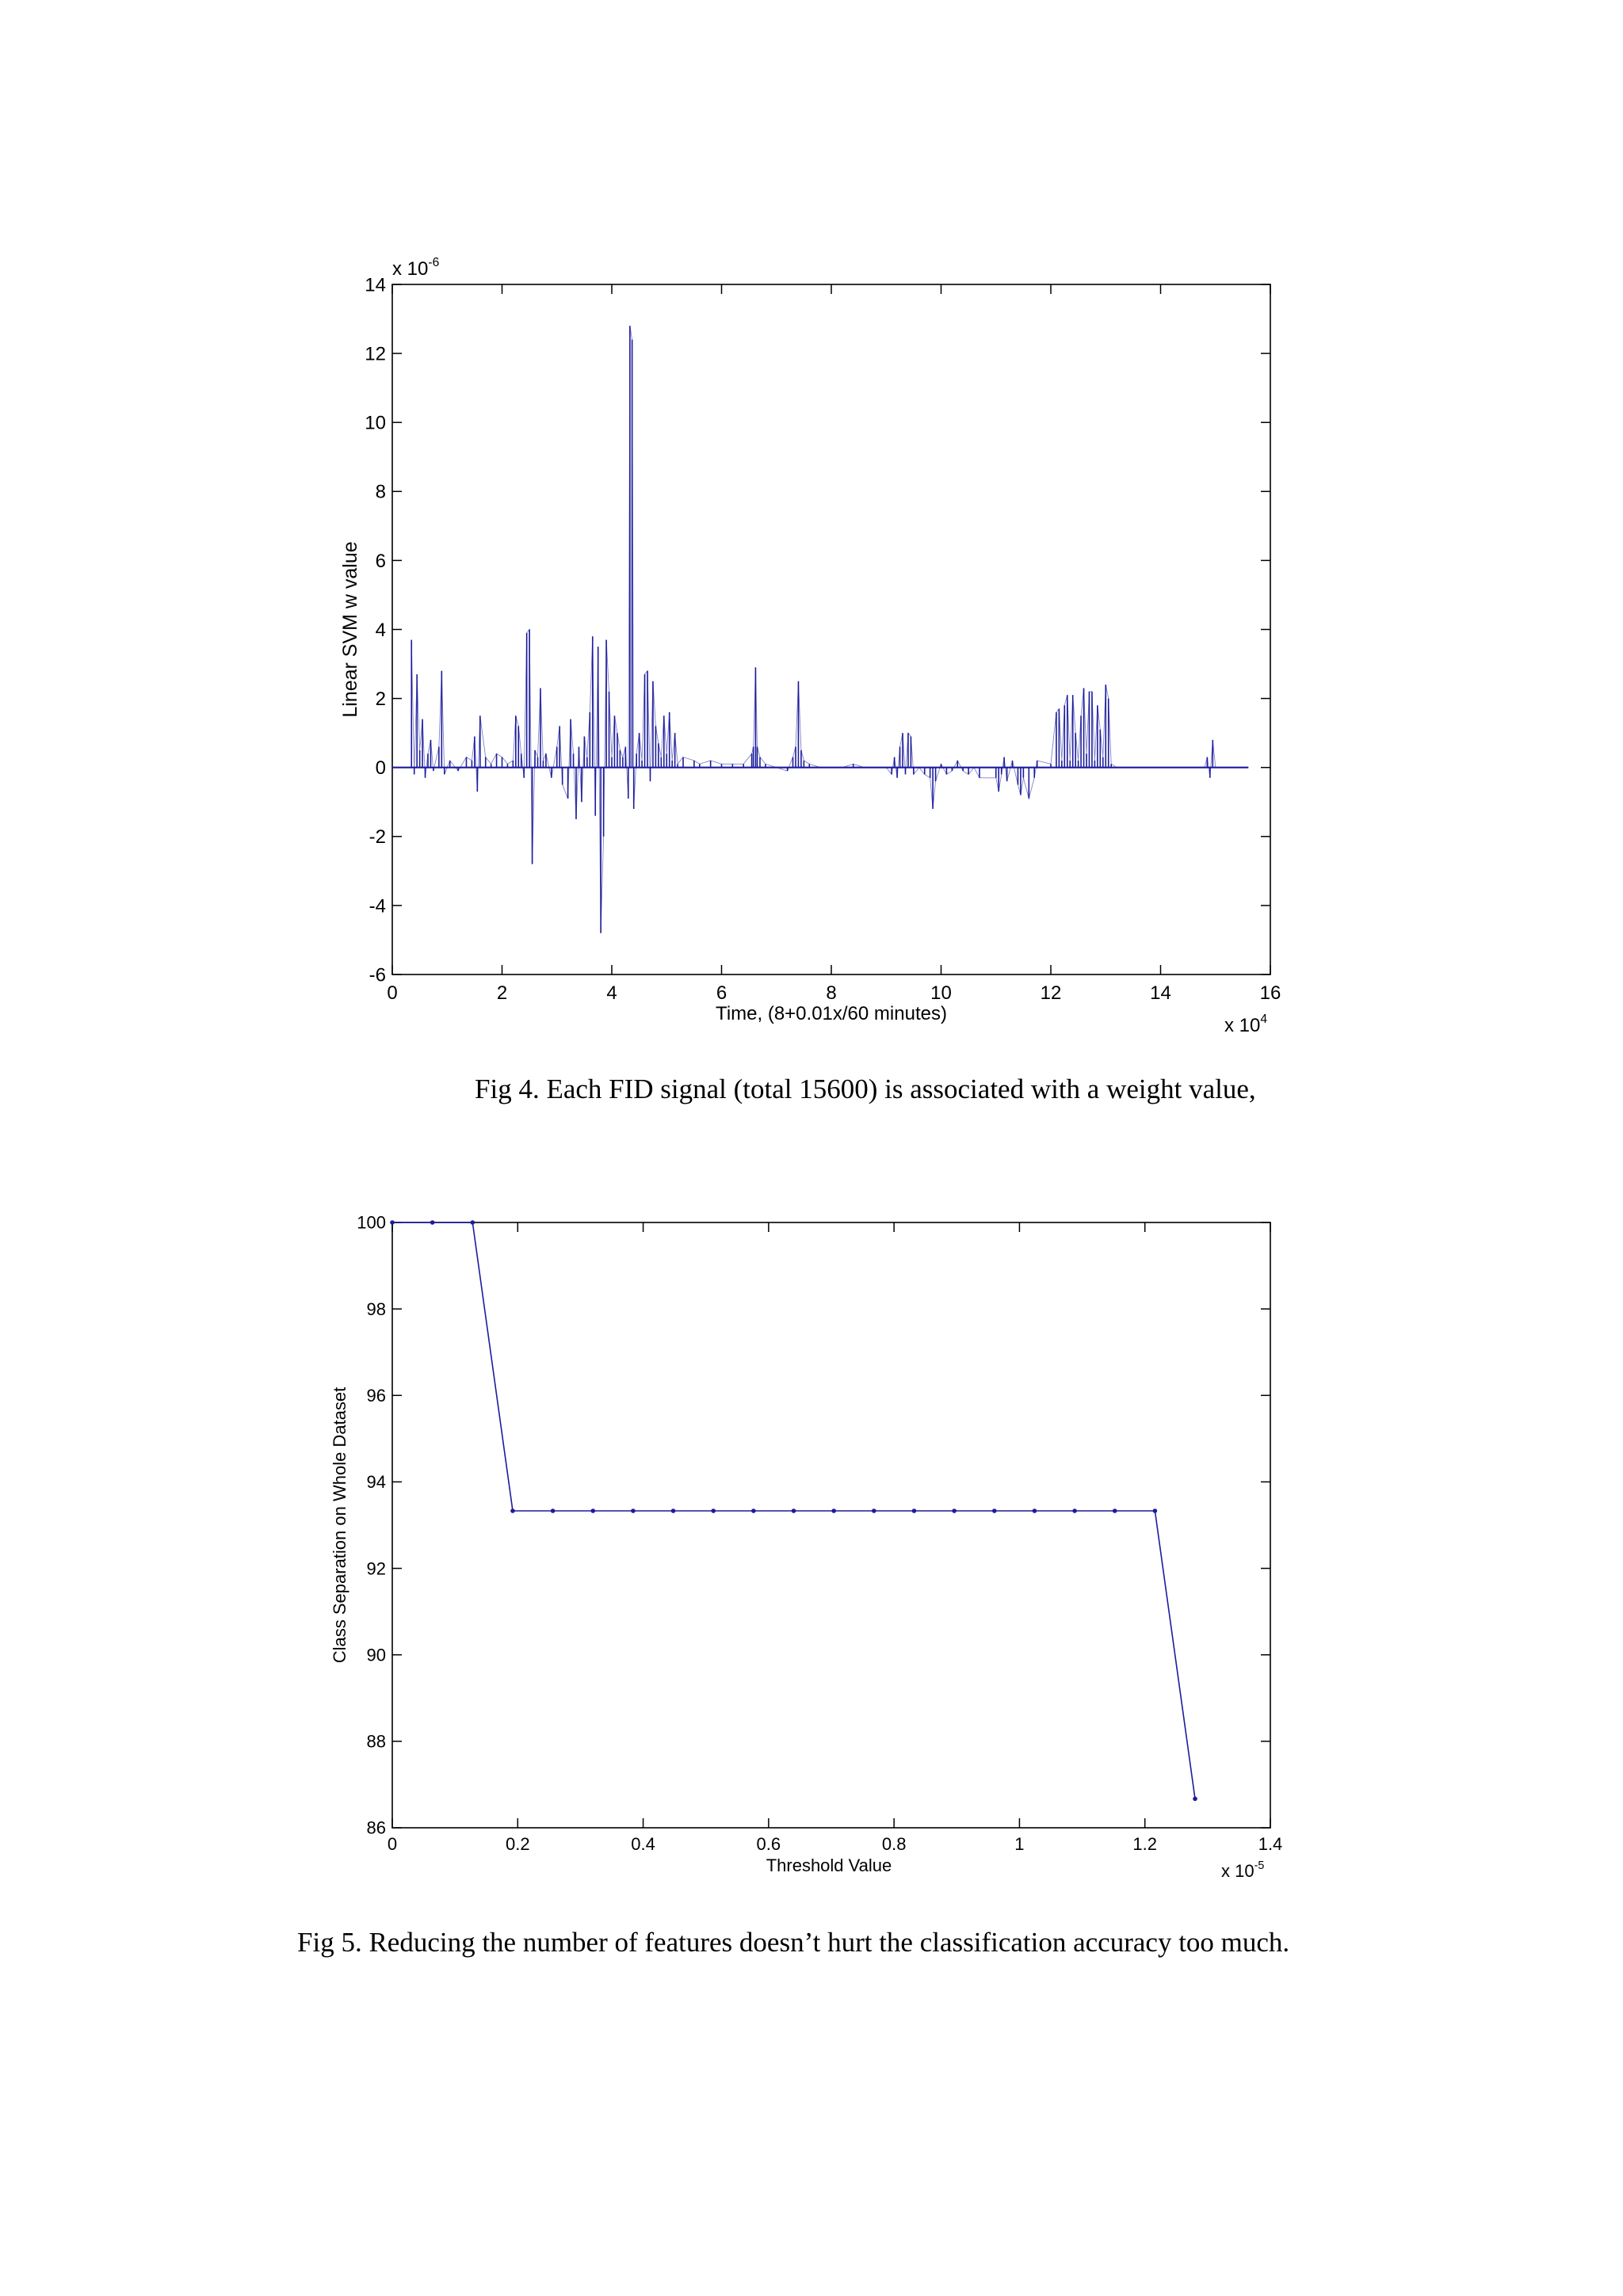 This screenshot has width=1623, height=2296. What do you see at coordinates (375, 285) in the screenshot?
I see `y-tick-label: 14` at bounding box center [375, 285].